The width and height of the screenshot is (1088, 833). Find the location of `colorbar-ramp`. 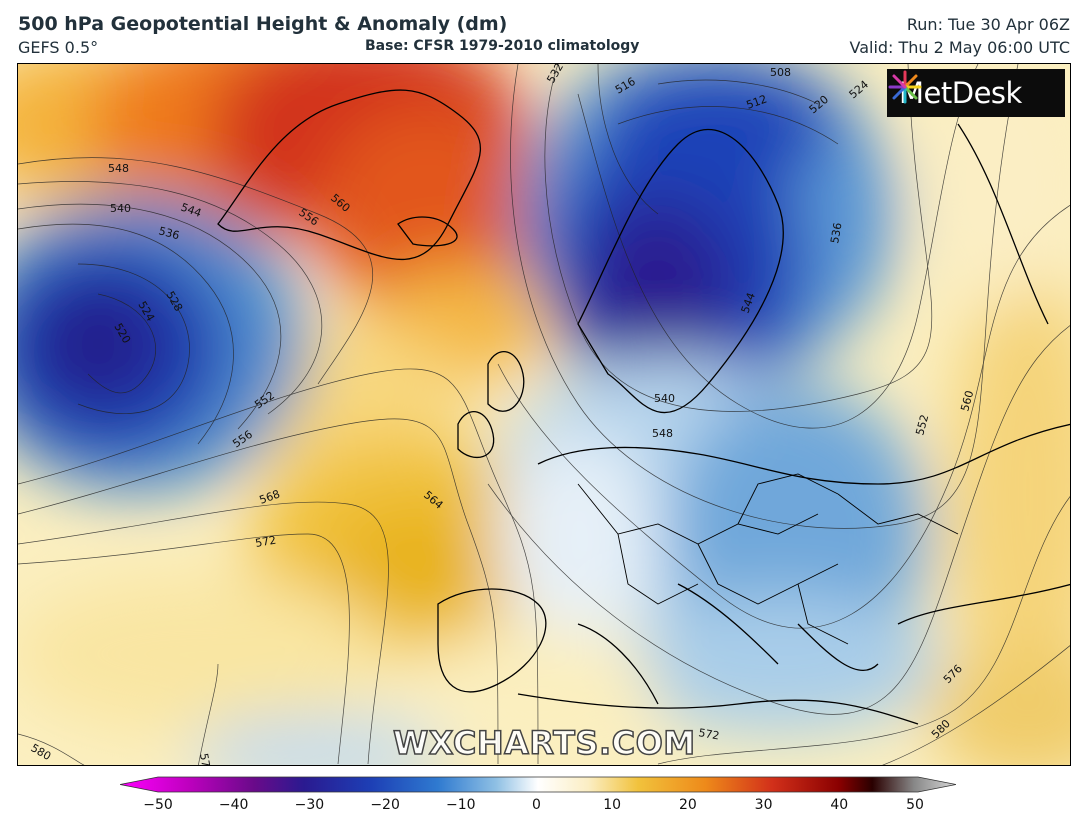

colorbar-ramp is located at coordinates (538, 784).